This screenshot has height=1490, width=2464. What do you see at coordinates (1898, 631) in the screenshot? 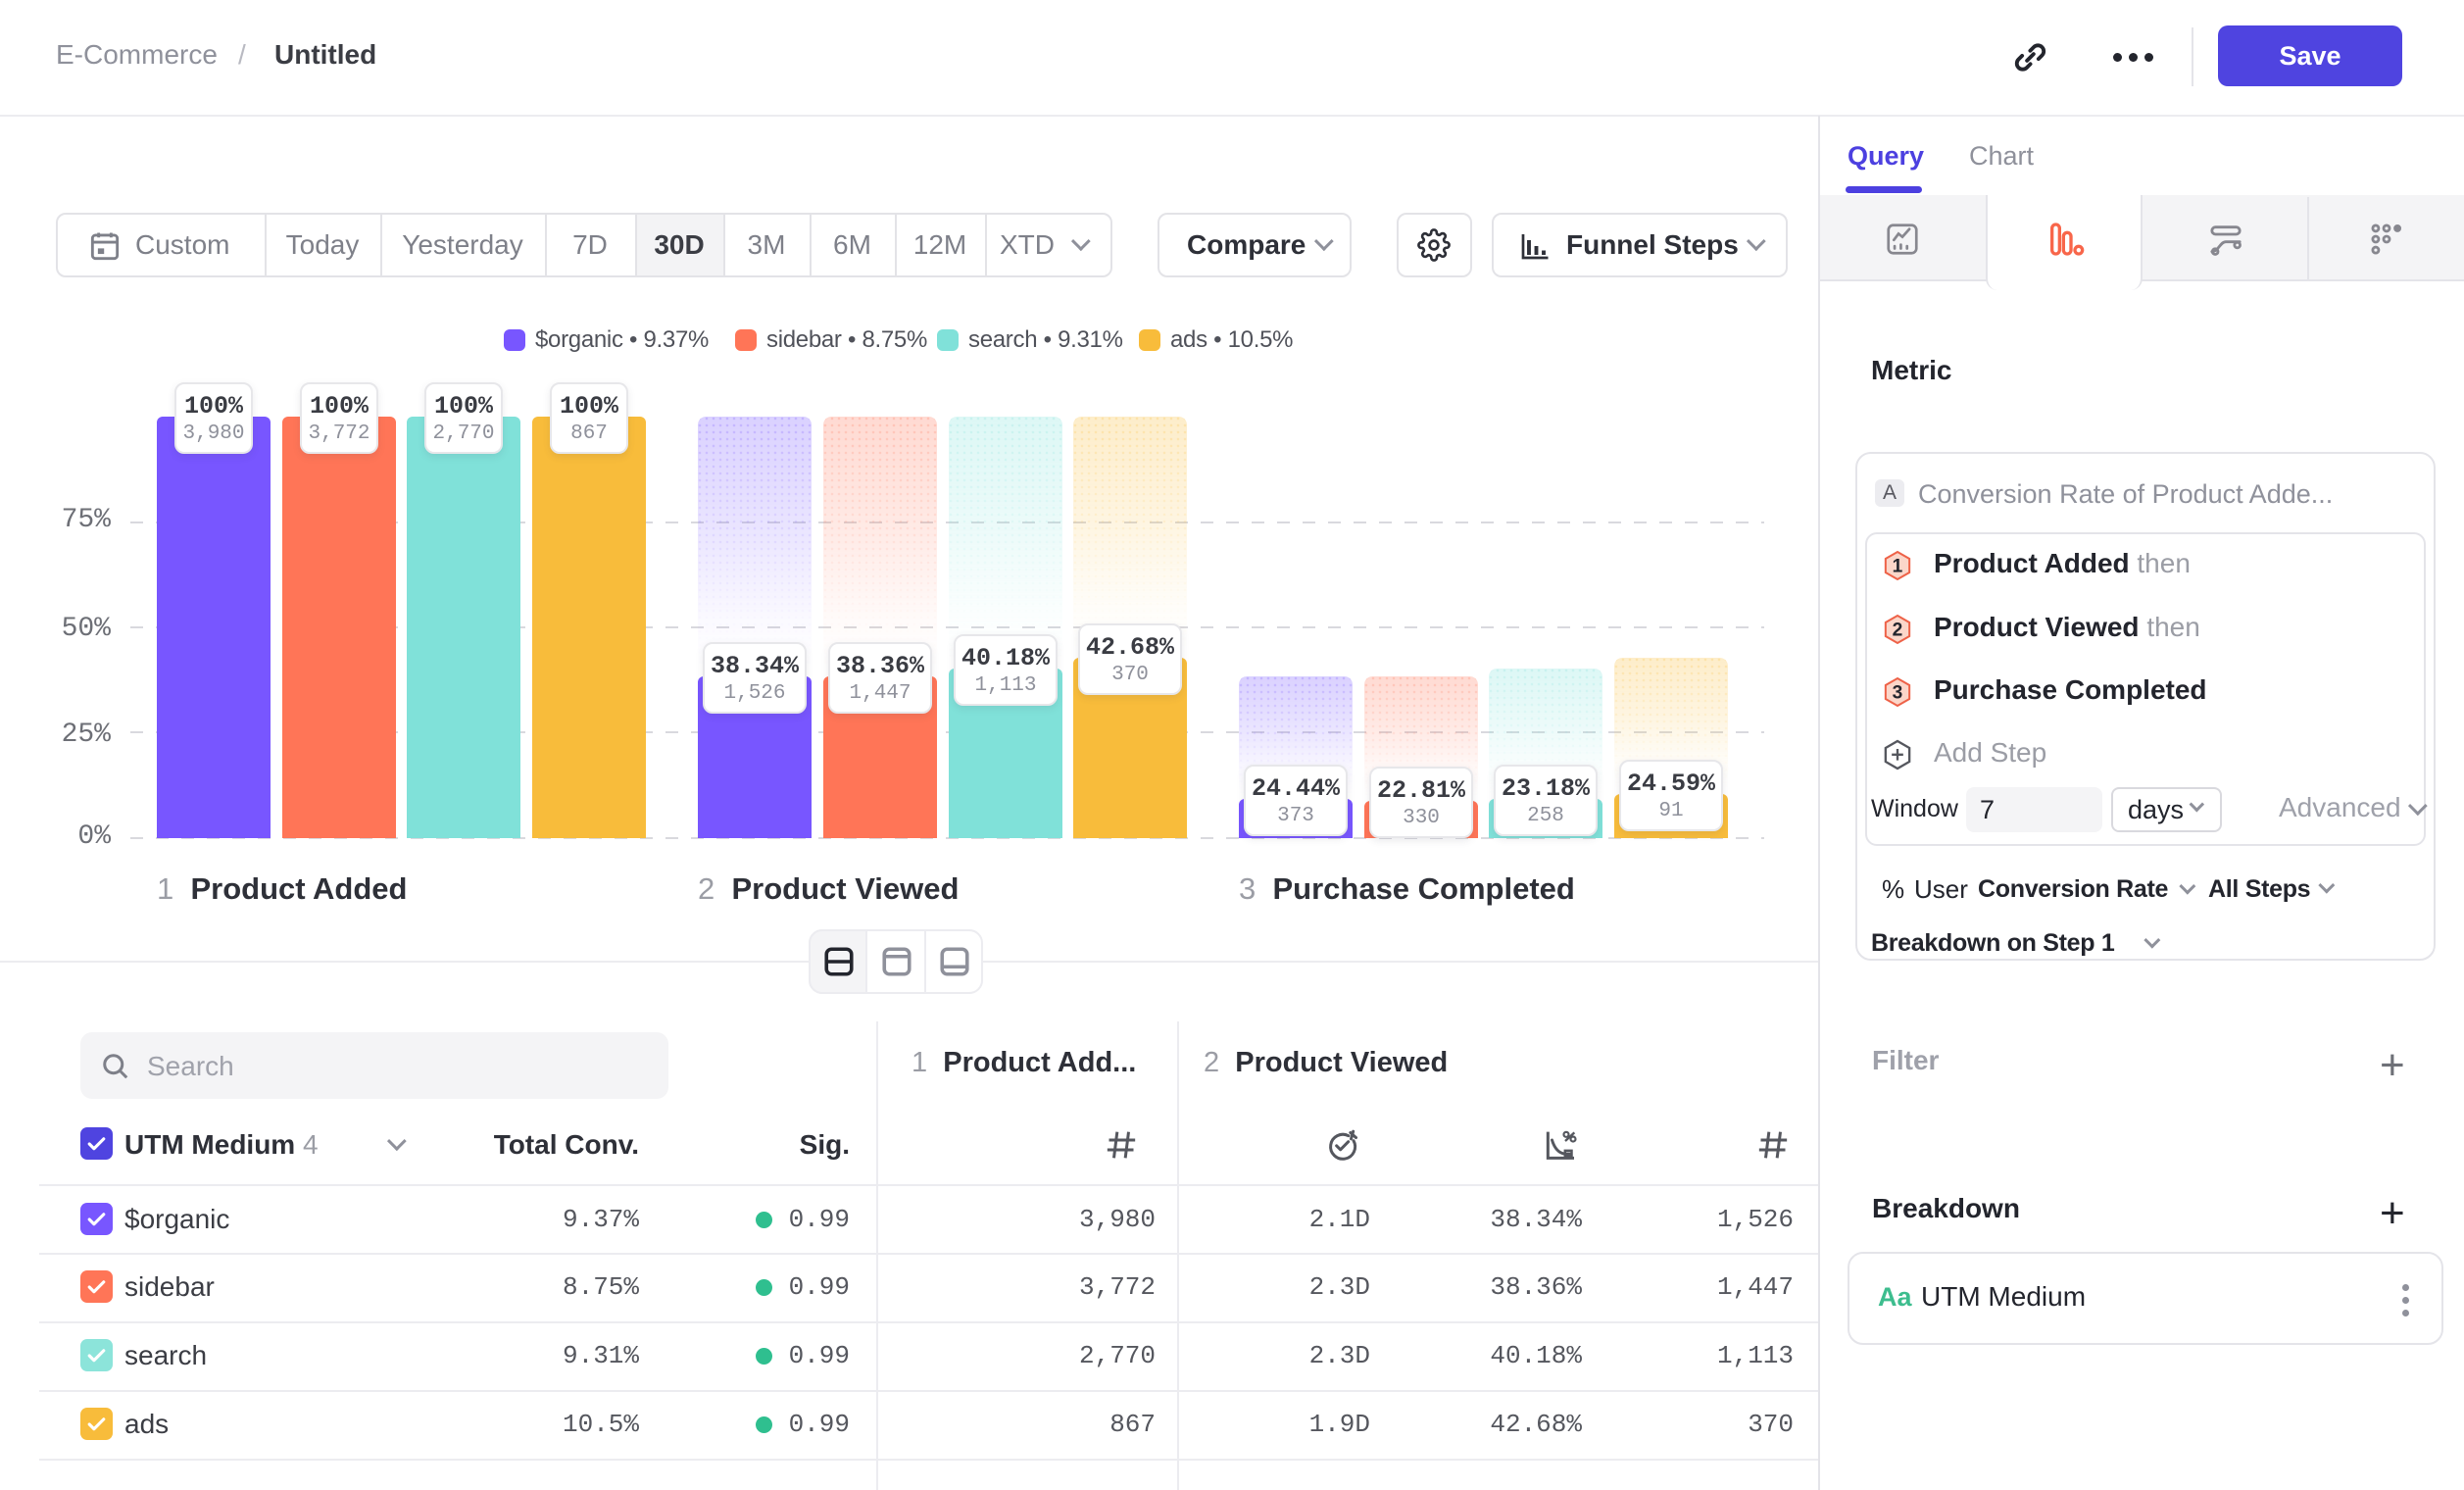
I see `svg-text: 2` at bounding box center [1898, 631].